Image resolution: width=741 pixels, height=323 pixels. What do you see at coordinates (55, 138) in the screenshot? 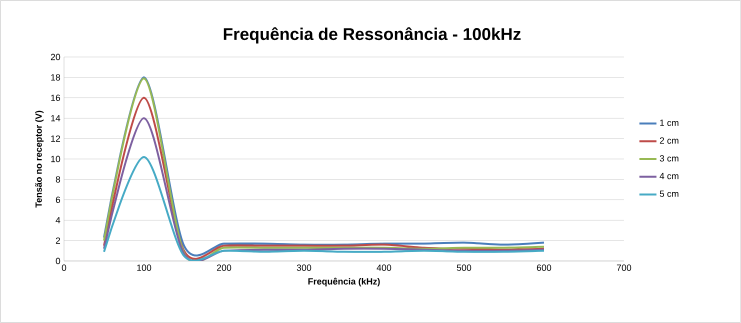
I see `y-tick-label: 12` at bounding box center [55, 138].